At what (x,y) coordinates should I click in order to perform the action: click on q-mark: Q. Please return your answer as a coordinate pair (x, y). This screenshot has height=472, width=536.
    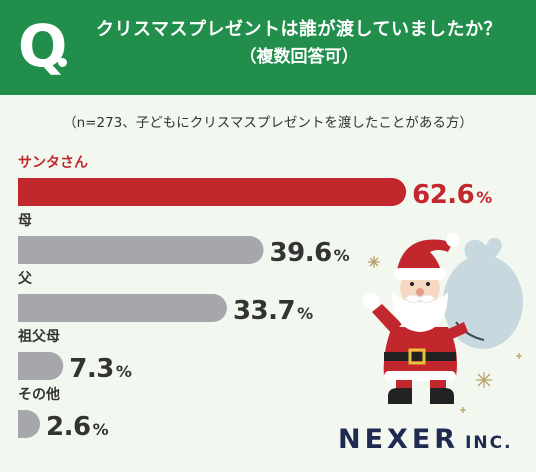
    Looking at the image, I should click on (43, 46).